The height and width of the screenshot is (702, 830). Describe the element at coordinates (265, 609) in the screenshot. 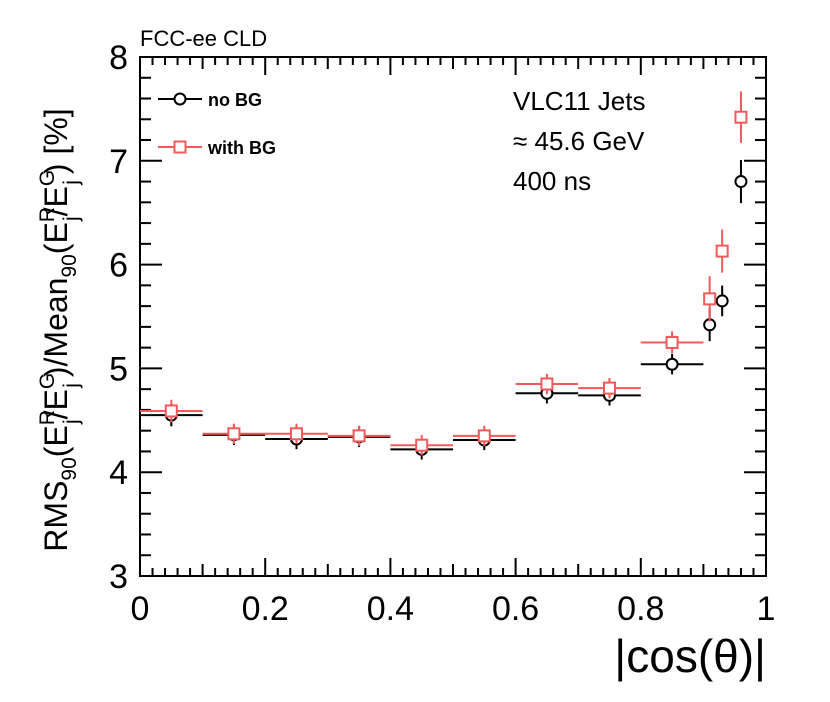

I see `x-tick-label: 0.2` at that location.